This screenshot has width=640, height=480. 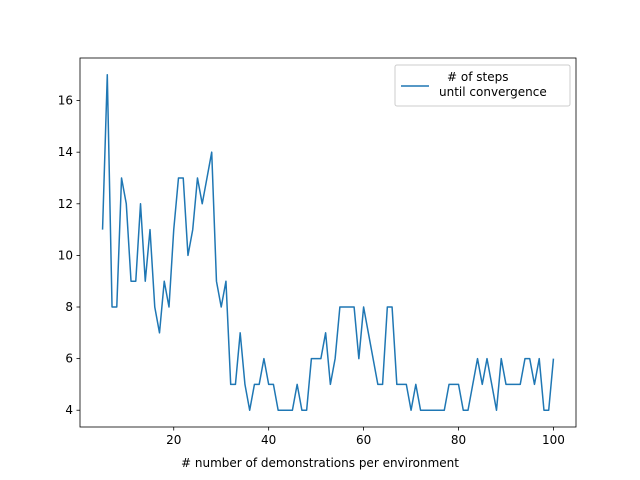 I want to click on y-tick-label: 6, so click(x=69, y=359).